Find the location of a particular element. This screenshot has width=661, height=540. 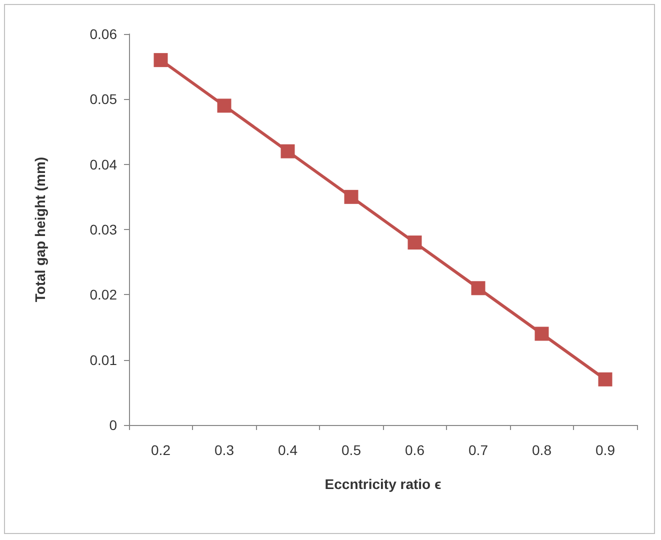

x-tick-label: 0.7 is located at coordinates (478, 450).